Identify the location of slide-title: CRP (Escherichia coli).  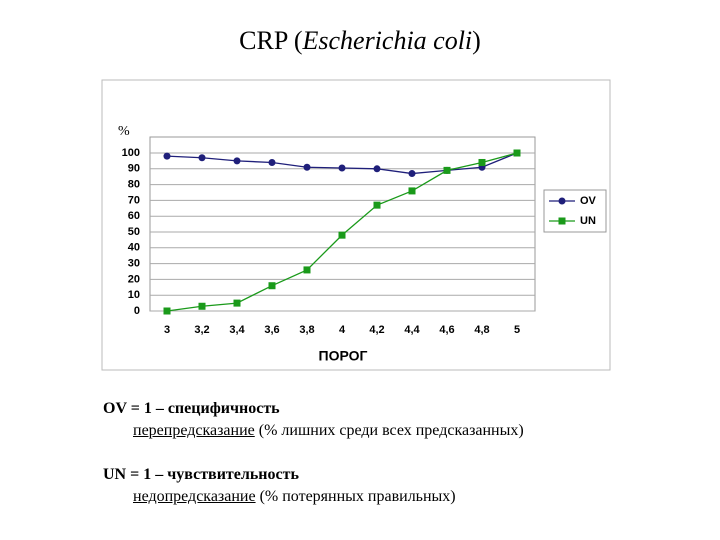
(360, 41).